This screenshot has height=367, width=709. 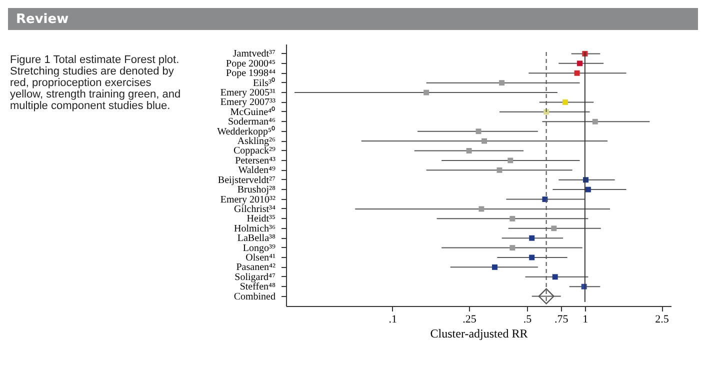 I want to click on y-tick-label: Walden⁴⁹, so click(x=257, y=170).